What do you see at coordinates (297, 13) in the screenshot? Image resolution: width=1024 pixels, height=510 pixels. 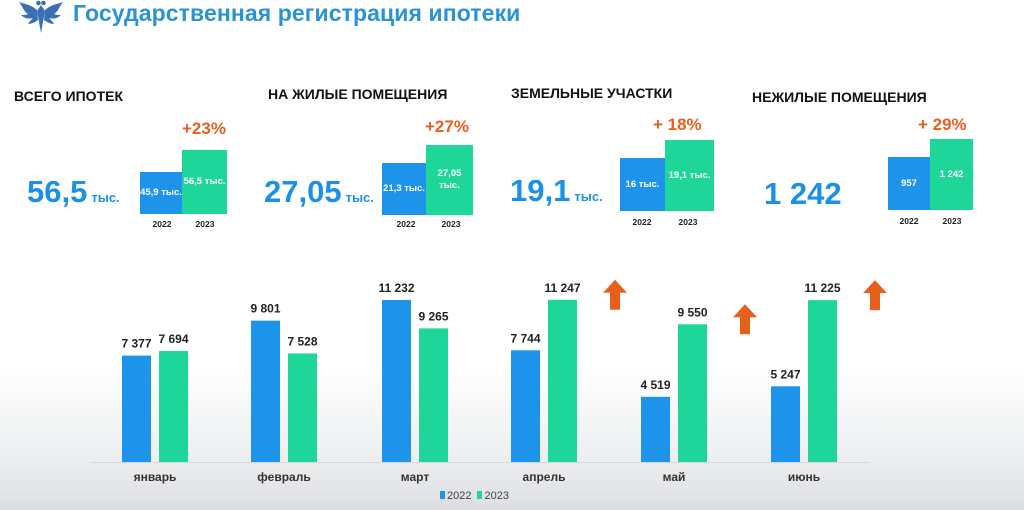 I see `page-title: Государственная регистрация ипотеки` at bounding box center [297, 13].